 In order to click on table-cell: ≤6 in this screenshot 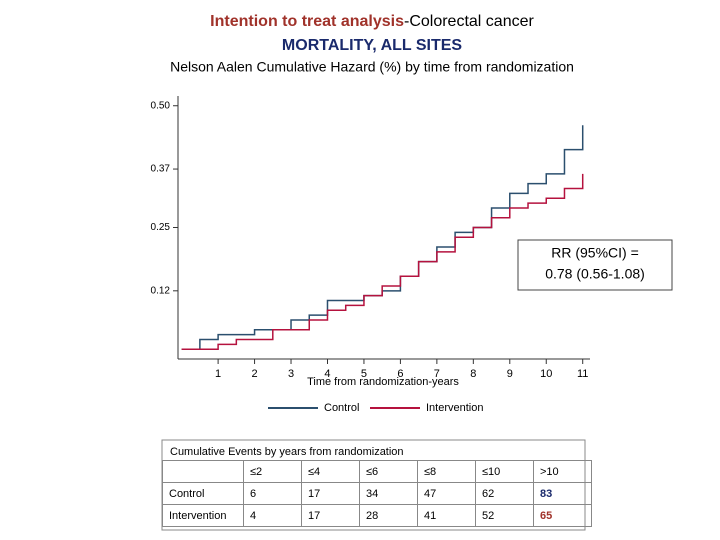, I will do `click(388, 471)`.